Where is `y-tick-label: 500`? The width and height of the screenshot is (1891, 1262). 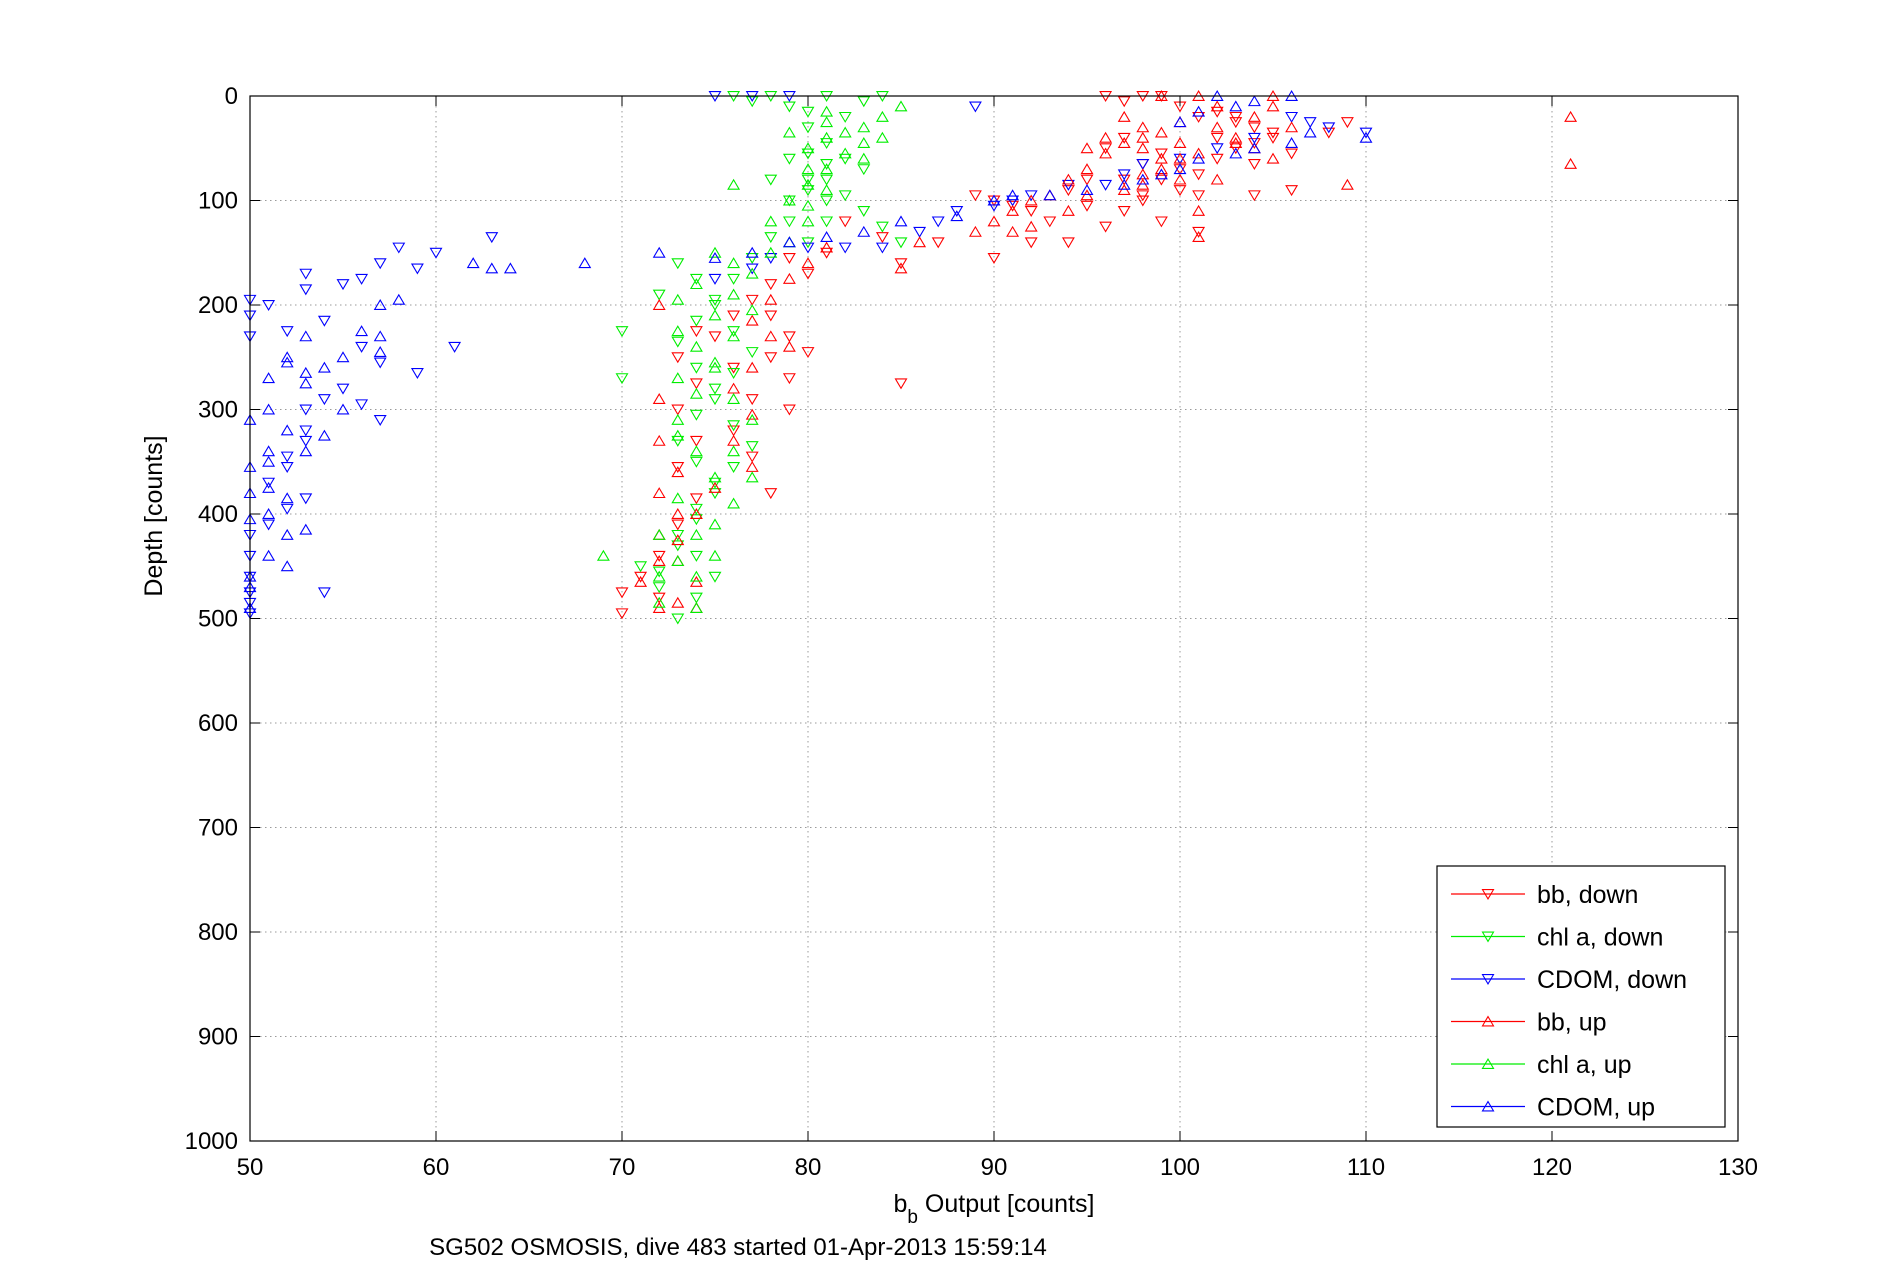 y-tick-label: 500 is located at coordinates (218, 619).